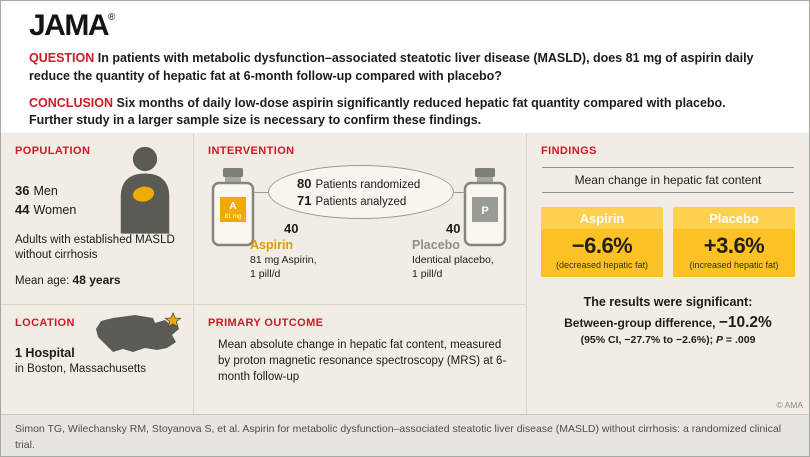 This screenshot has height=457, width=810. Describe the element at coordinates (291, 228) in the screenshot. I see `aspirin-arm-count: 40` at that location.